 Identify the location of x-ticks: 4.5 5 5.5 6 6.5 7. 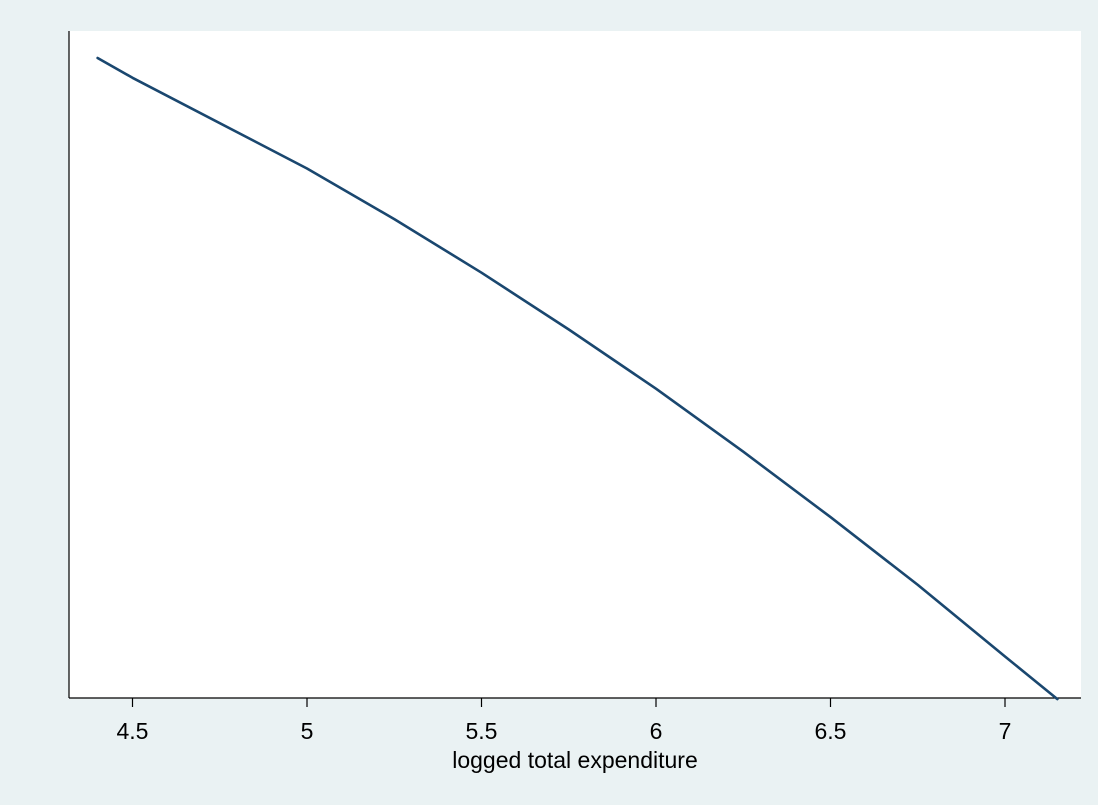
(564, 721).